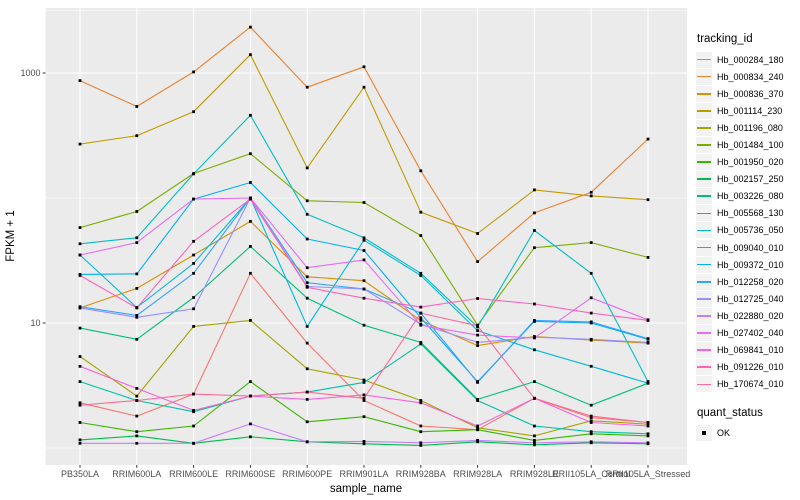  I want to click on legend-entry-label: Hb_012258_020, so click(750, 281).